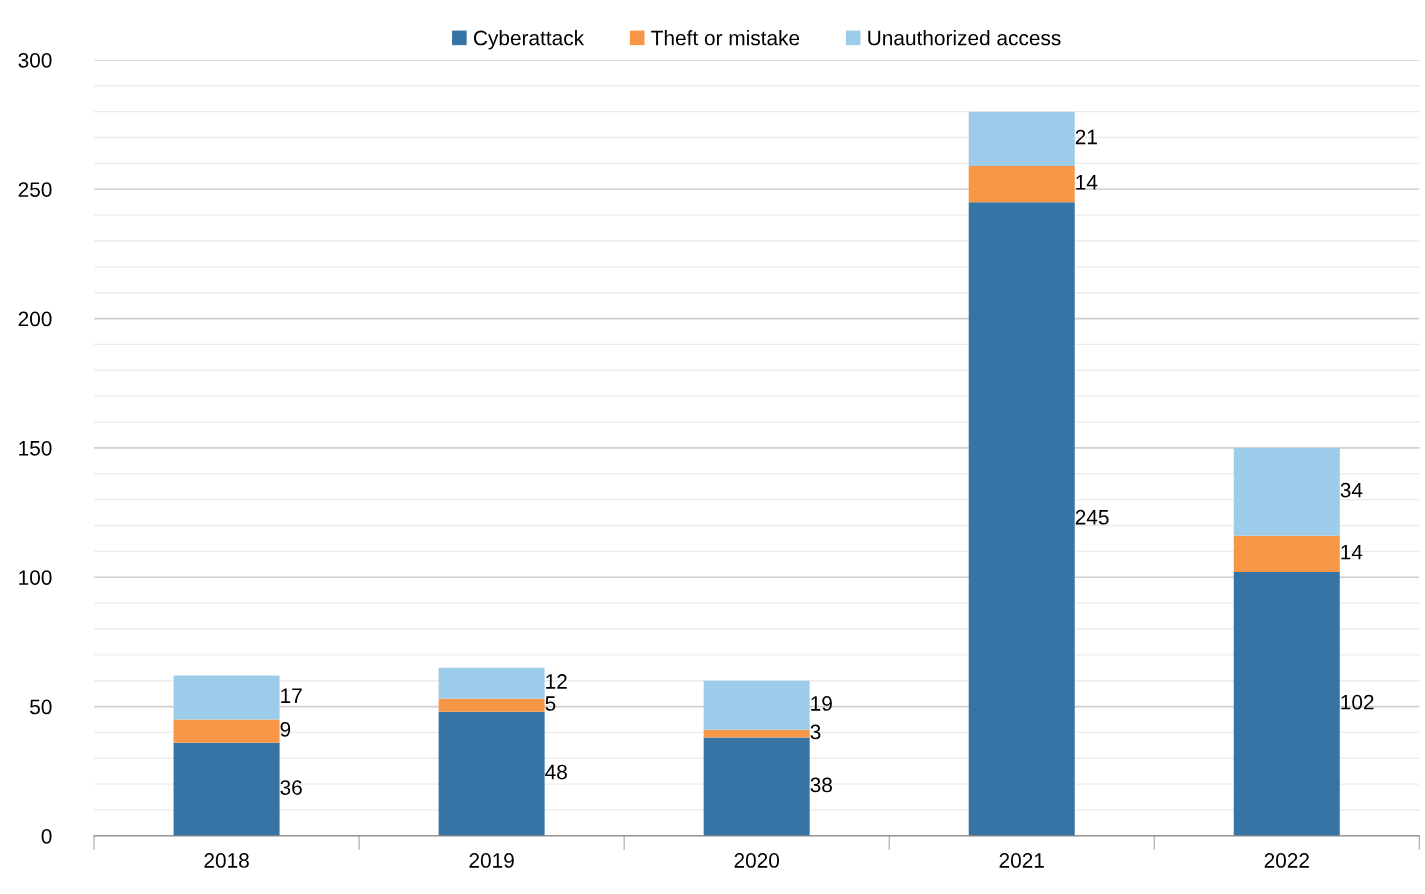  What do you see at coordinates (226, 860) in the screenshot?
I see `x-tick-label: 2018` at bounding box center [226, 860].